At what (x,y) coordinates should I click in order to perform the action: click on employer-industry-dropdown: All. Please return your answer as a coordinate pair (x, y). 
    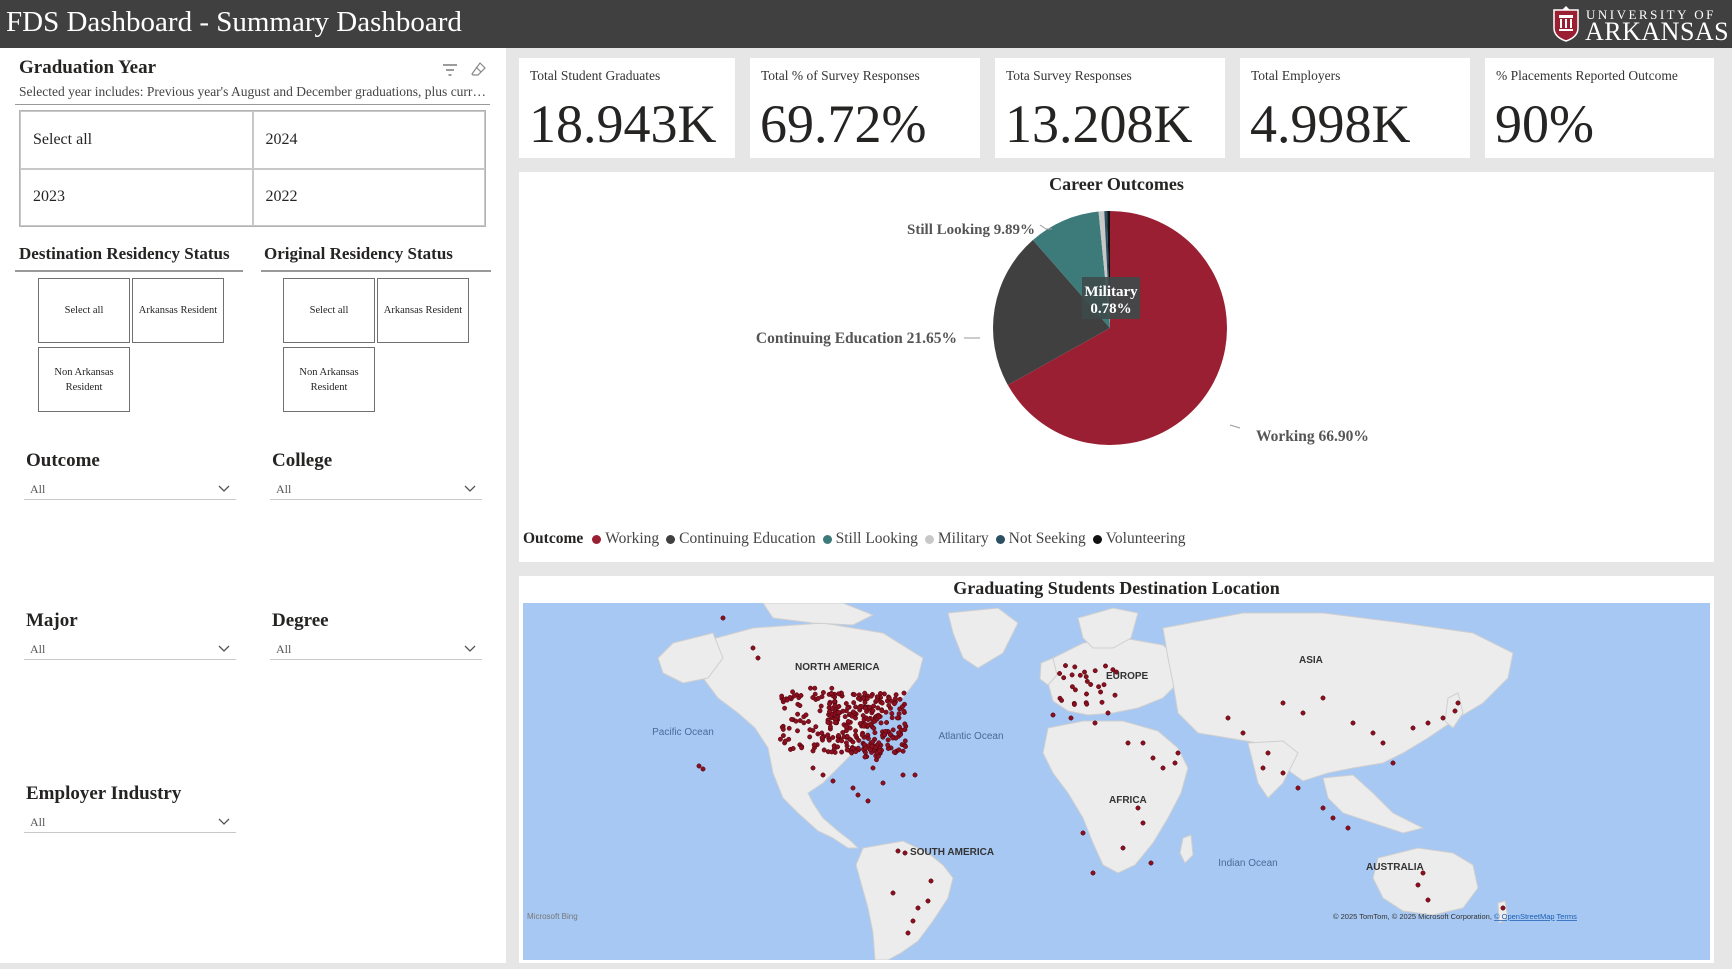
    Looking at the image, I should click on (130, 822).